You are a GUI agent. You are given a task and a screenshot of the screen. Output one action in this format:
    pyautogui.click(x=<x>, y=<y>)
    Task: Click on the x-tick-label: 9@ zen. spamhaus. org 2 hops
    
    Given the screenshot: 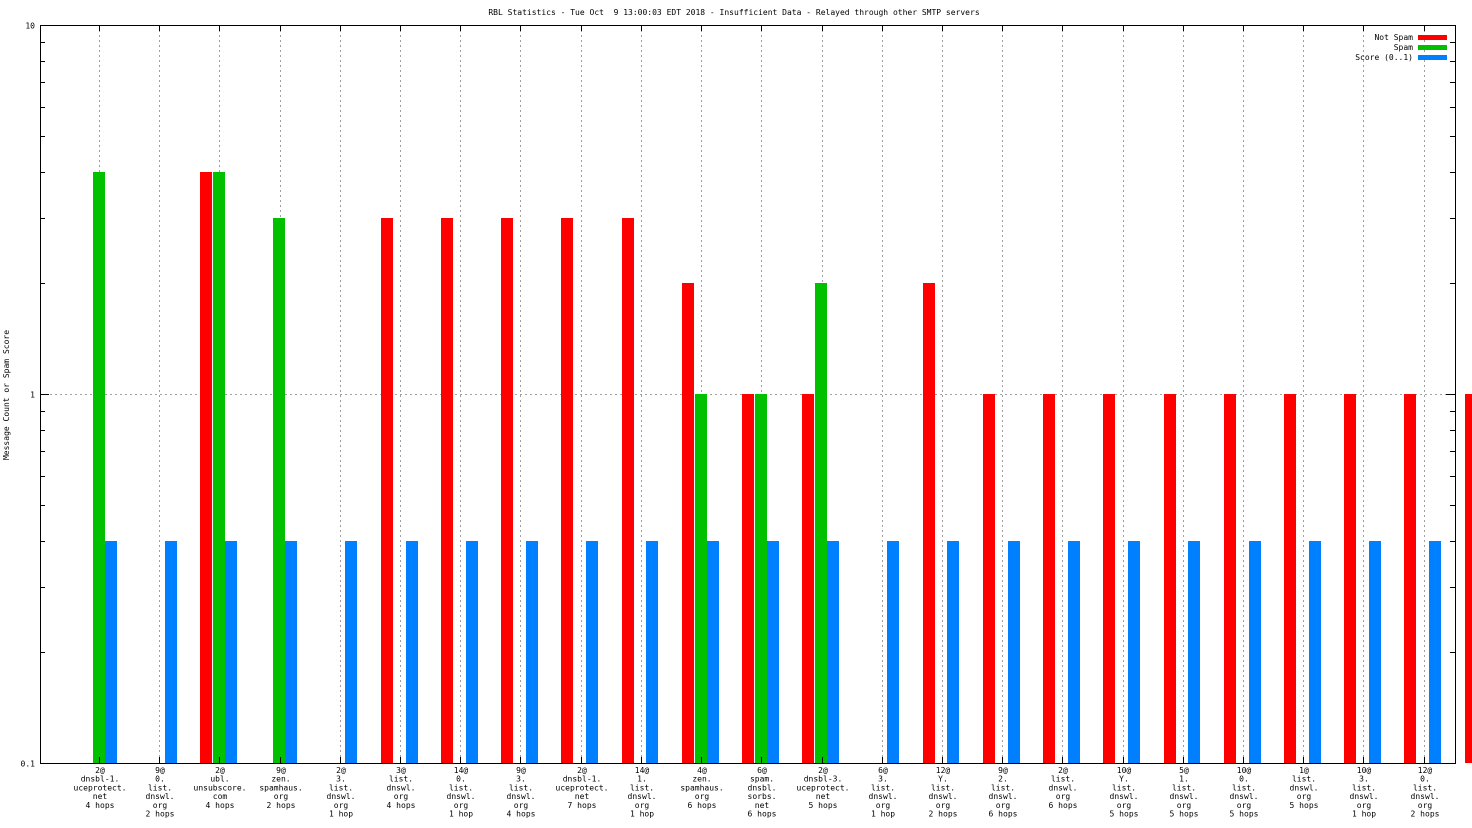 What is the action you would take?
    pyautogui.click(x=280, y=788)
    